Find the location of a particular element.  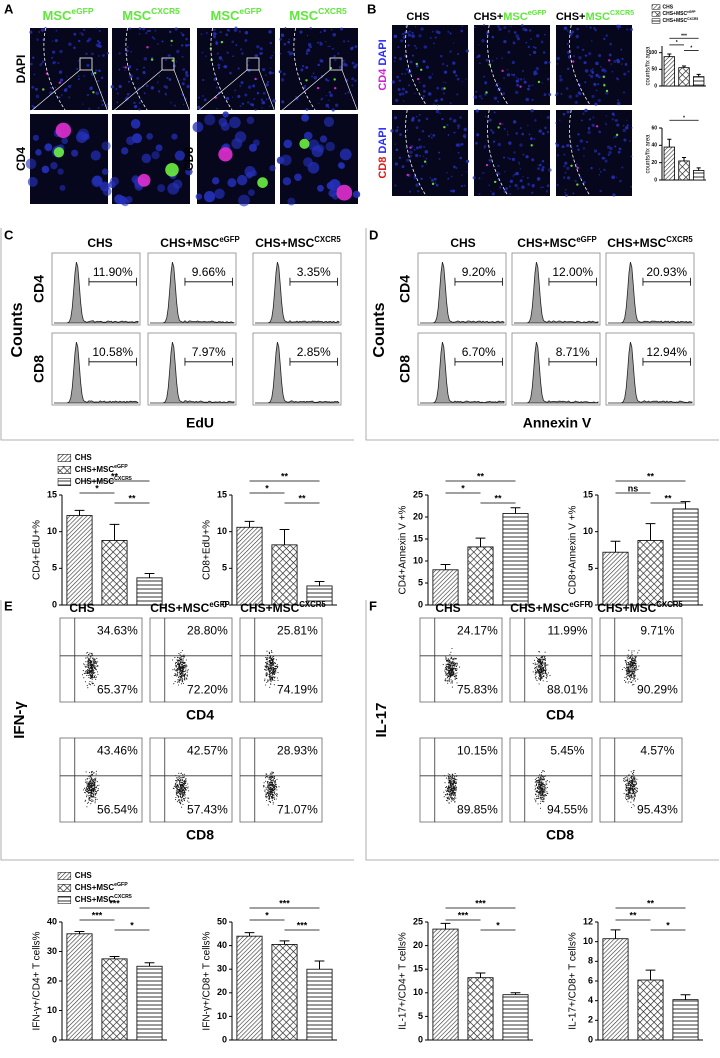

bar is located at coordinates (684, 77).